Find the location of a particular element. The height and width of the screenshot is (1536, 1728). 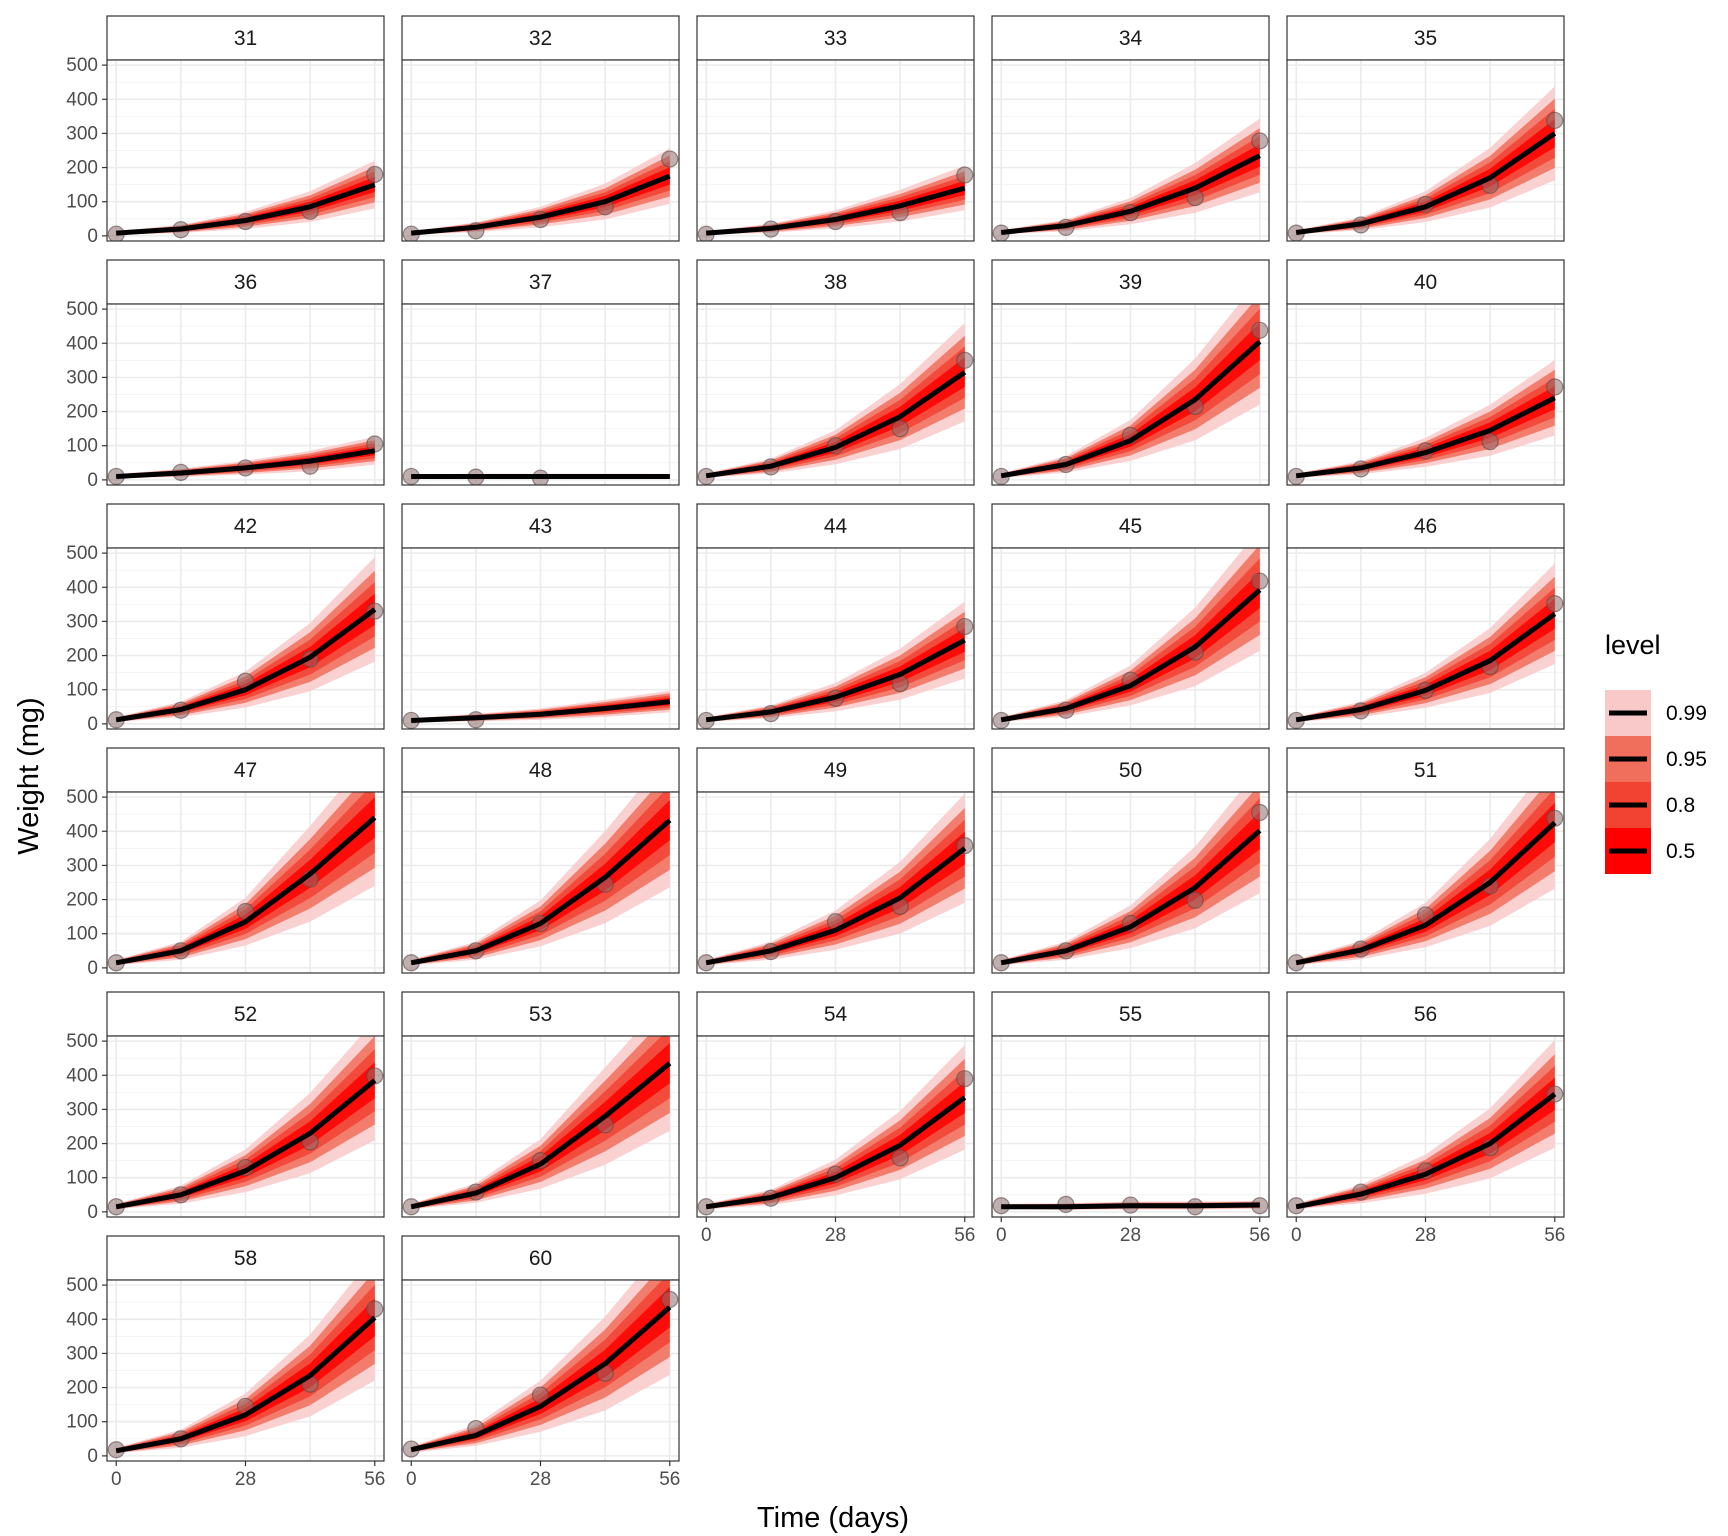

panel-strip-label: 50 is located at coordinates (1130, 770).